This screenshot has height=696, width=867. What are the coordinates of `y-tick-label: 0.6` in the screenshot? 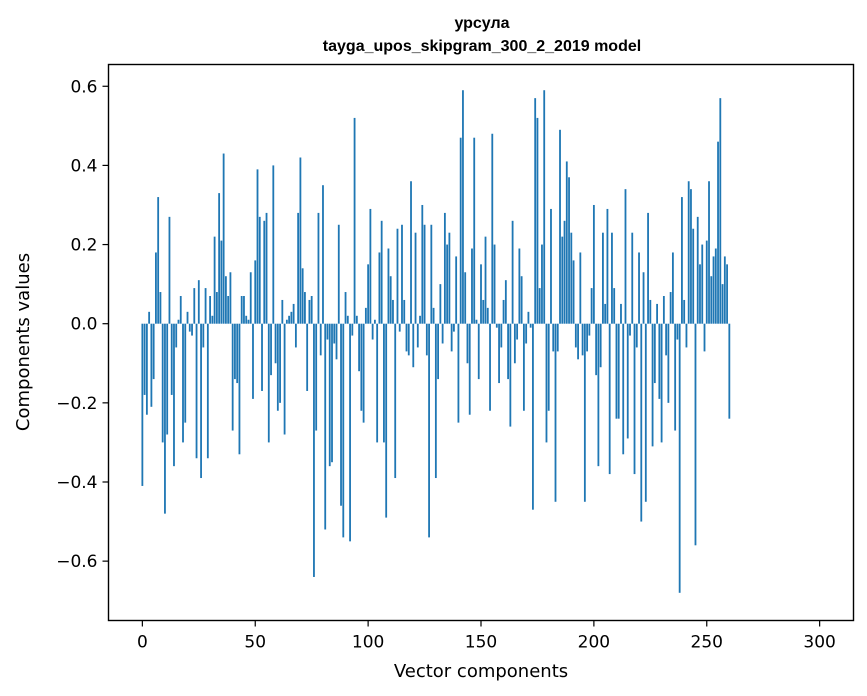 It's located at (83, 87).